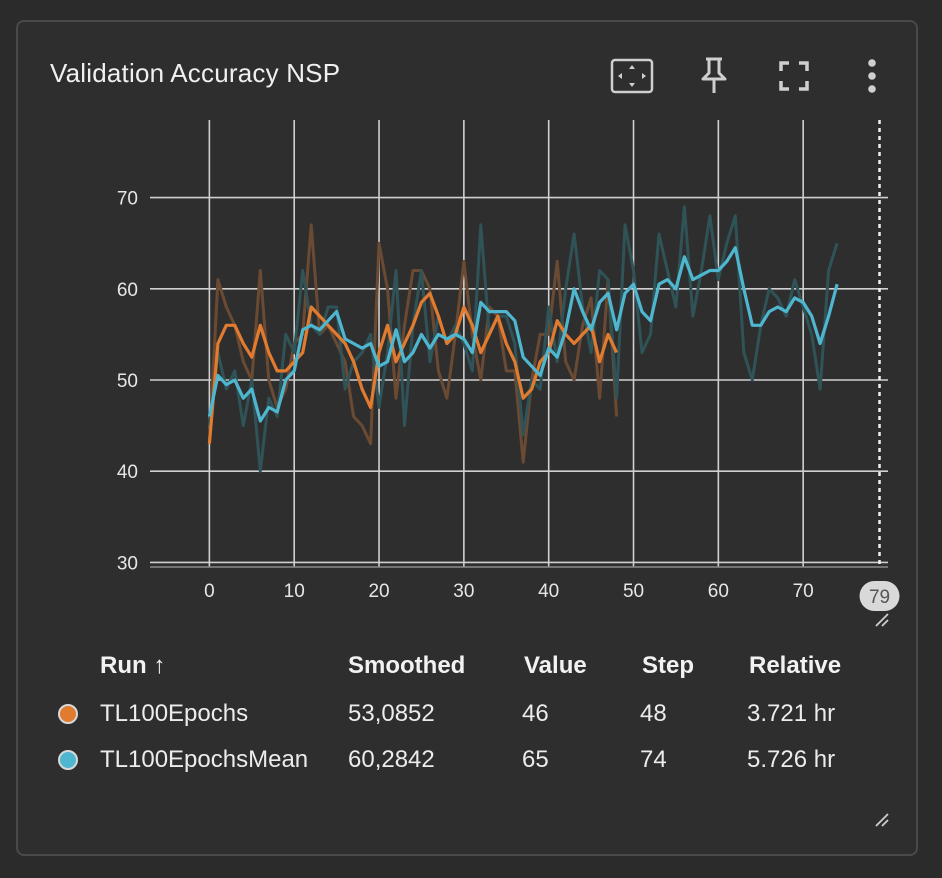 This screenshot has width=942, height=878. What do you see at coordinates (391, 759) in the screenshot?
I see `smoothed-value: 60,2842` at bounding box center [391, 759].